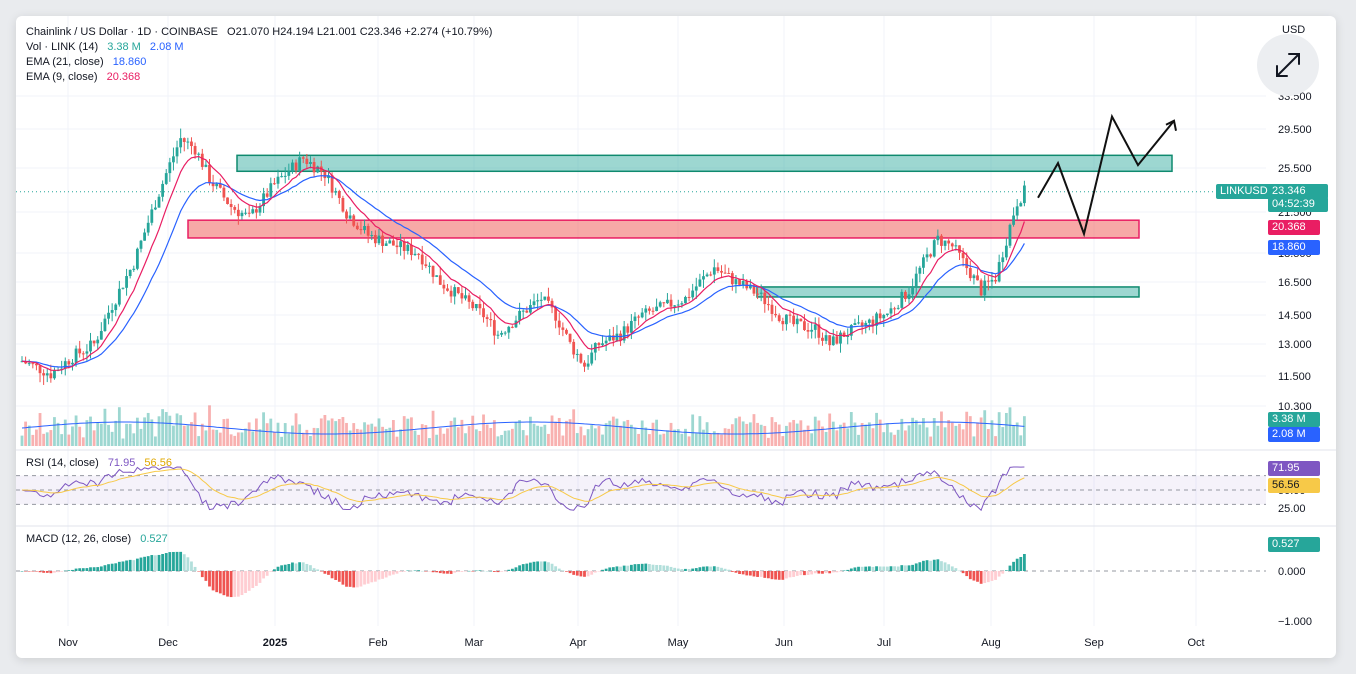  Describe the element at coordinates (121, 463) in the screenshot. I see `rsi-value: 71.95` at that location.